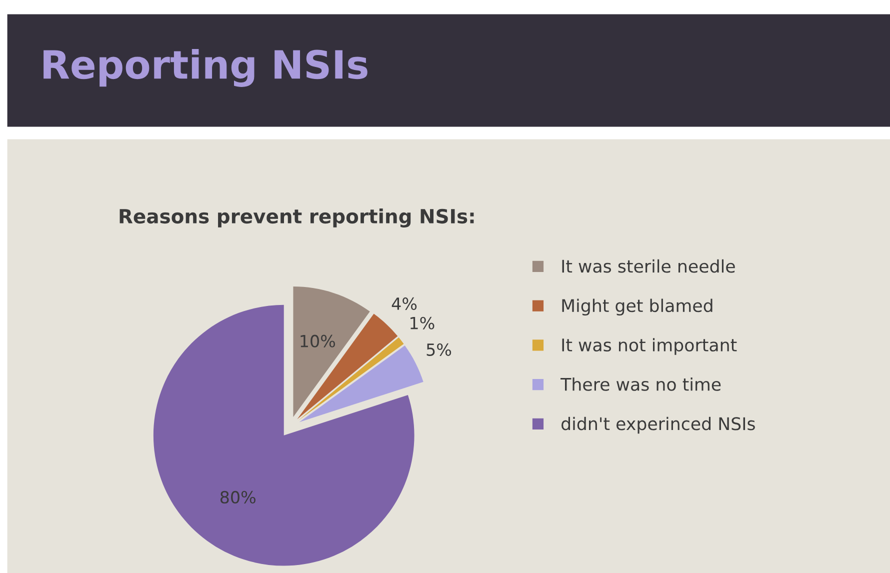  I want to click on data-label: 80%, so click(238, 497).